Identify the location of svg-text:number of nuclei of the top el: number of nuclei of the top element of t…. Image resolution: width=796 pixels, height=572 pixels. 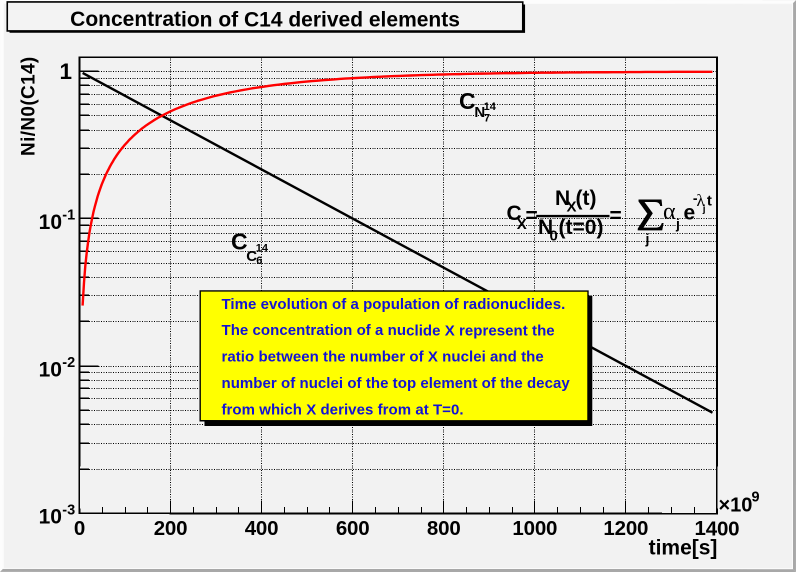
(395, 383).